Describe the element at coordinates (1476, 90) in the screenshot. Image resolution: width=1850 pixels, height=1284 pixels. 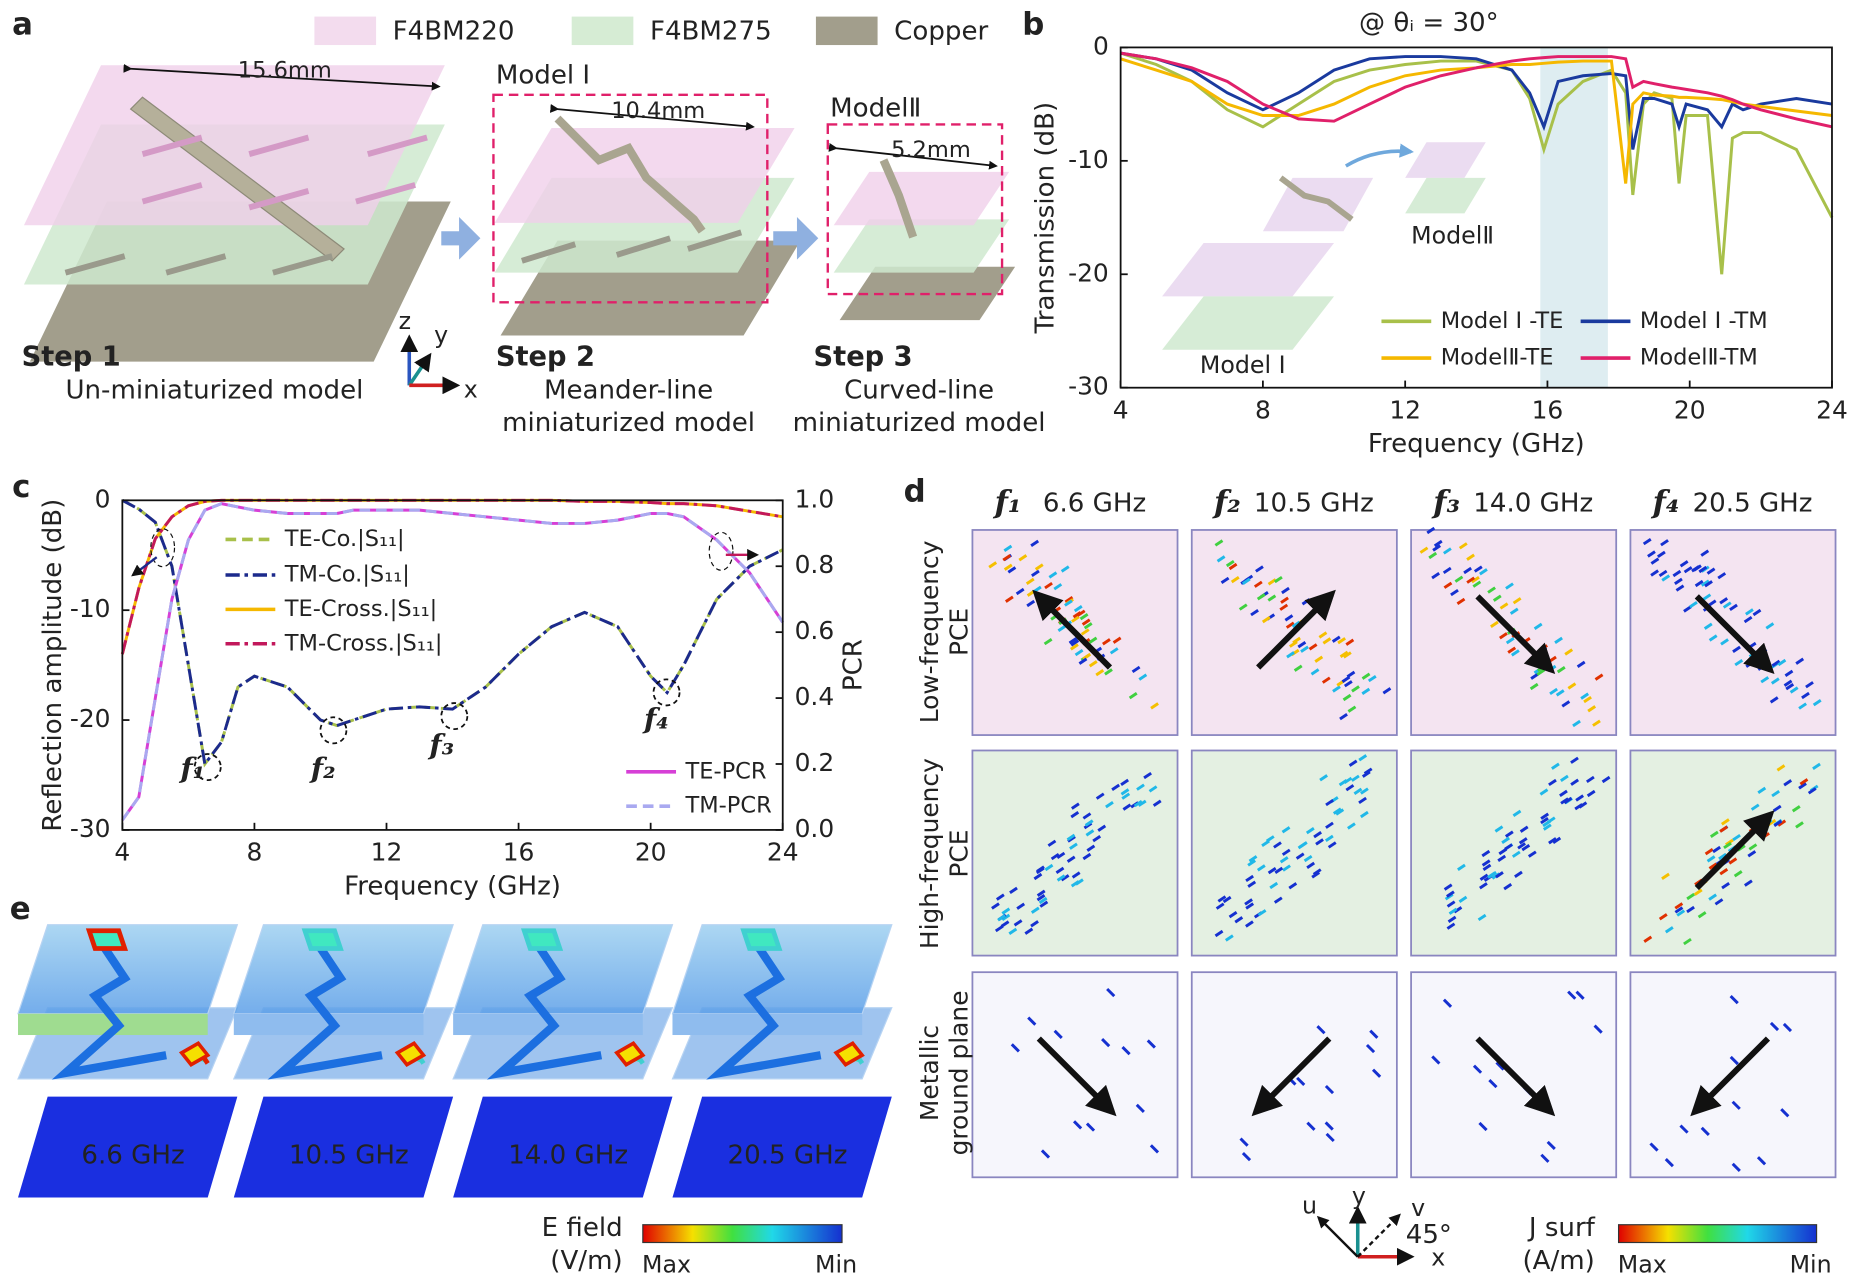
I see `series-line` at that location.